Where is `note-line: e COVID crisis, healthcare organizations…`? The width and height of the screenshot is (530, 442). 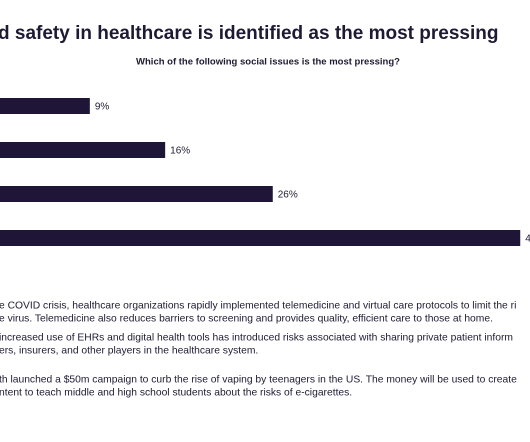 note-line: e COVID crisis, healthcare organizations… is located at coordinates (258, 306).